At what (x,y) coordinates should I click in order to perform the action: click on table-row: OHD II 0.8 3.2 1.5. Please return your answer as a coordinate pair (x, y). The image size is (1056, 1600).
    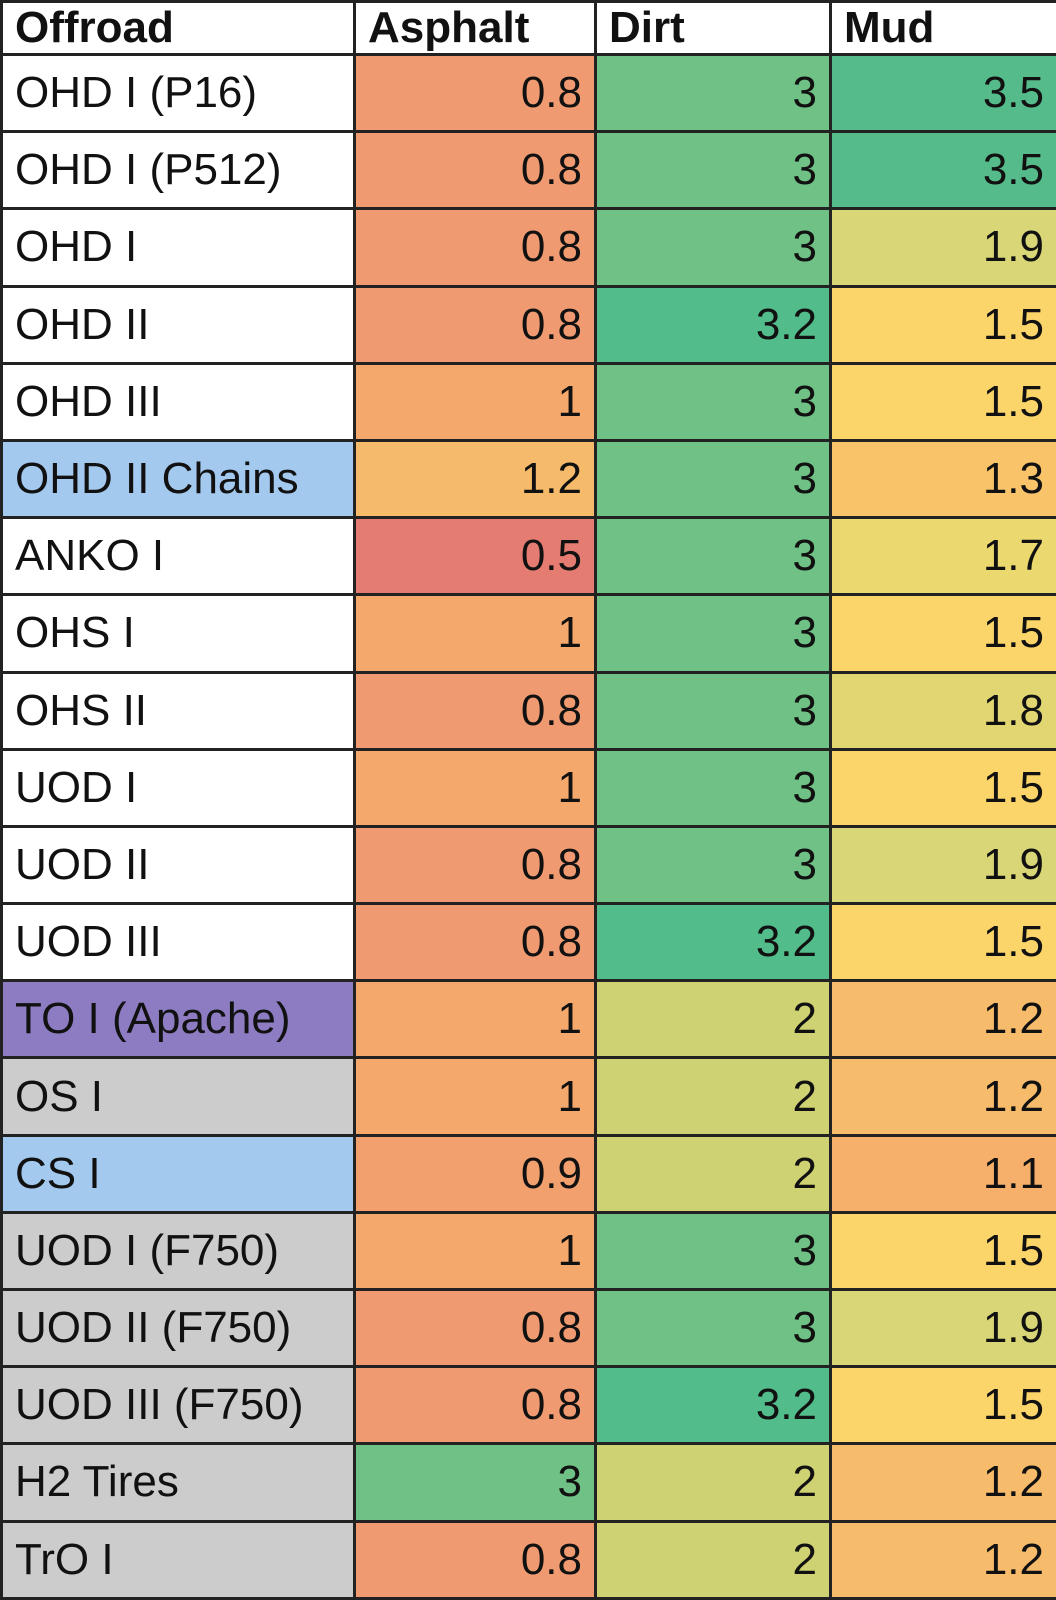
    Looking at the image, I should click on (528, 324).